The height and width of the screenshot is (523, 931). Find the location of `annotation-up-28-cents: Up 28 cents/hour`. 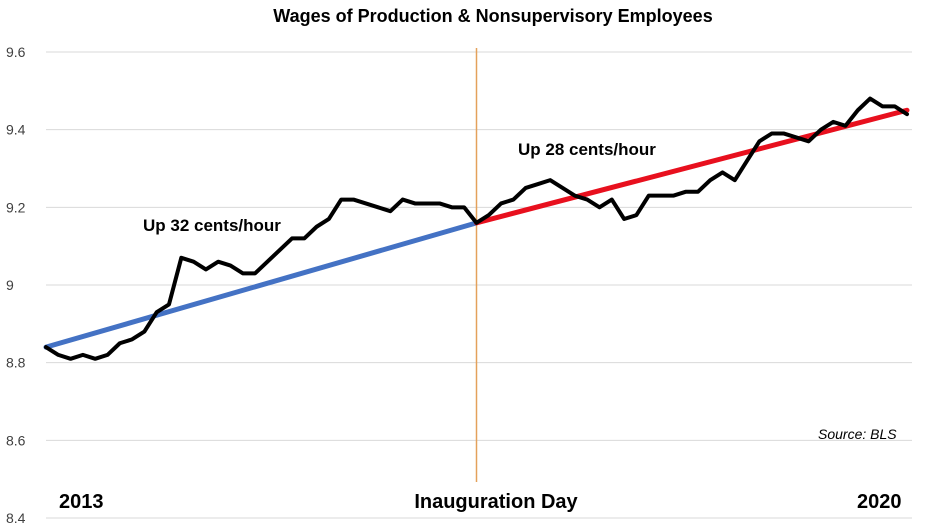

annotation-up-28-cents: Up 28 cents/hour is located at coordinates (587, 149).